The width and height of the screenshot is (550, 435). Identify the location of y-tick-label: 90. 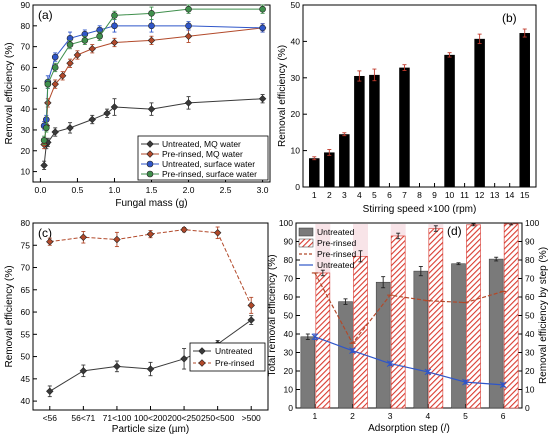
(289, 242).